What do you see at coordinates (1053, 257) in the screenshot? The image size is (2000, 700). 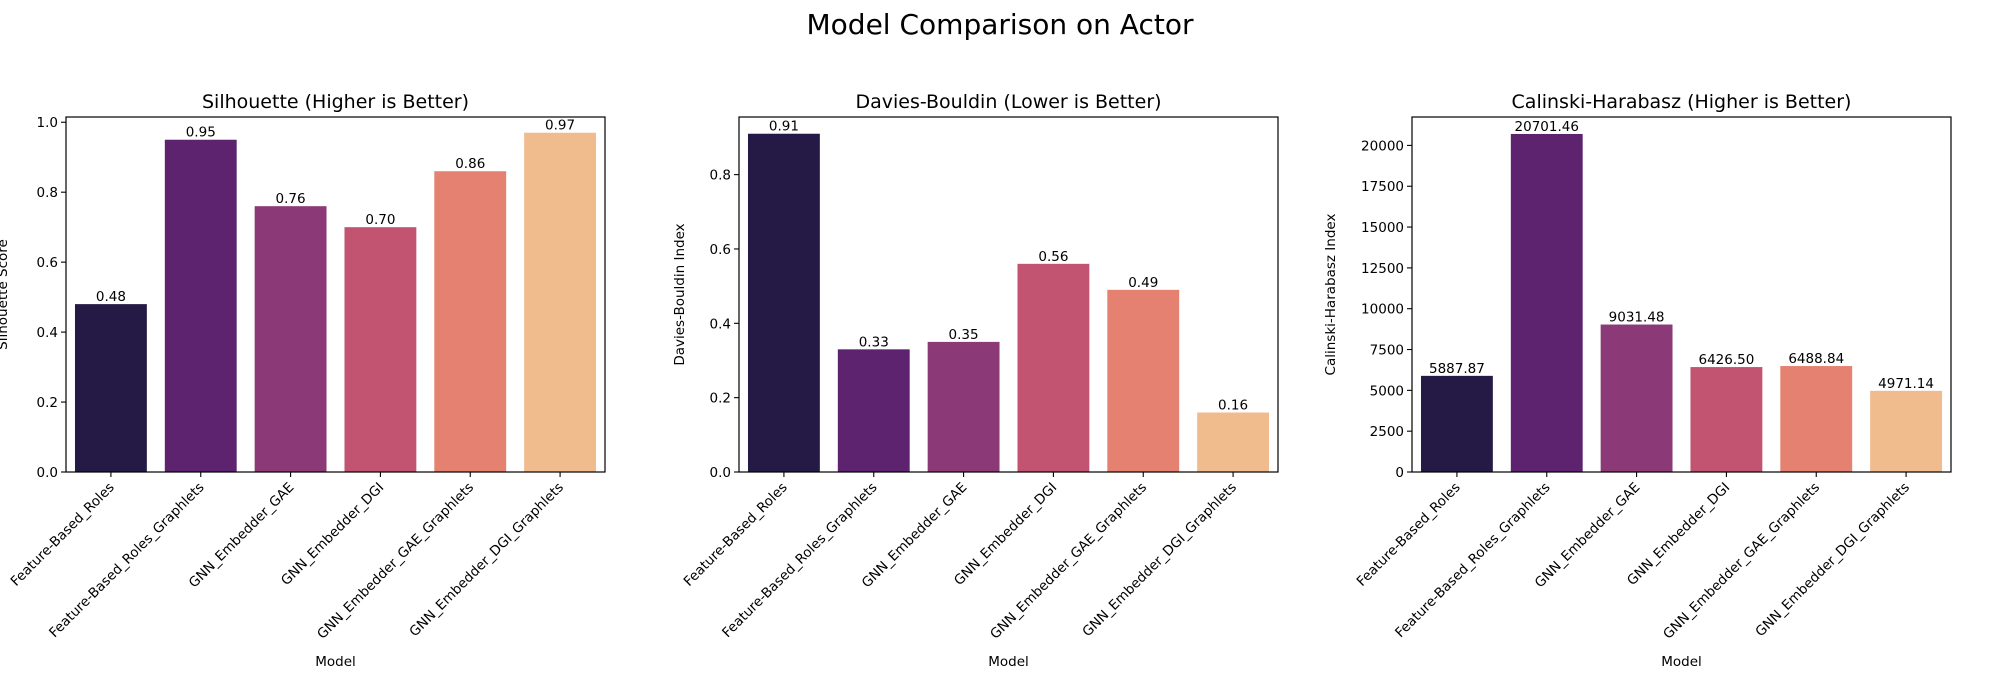 I see `data-label: 0.56` at bounding box center [1053, 257].